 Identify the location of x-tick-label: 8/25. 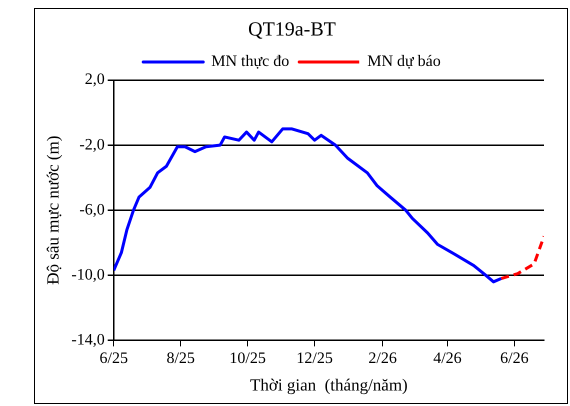
(180, 359).